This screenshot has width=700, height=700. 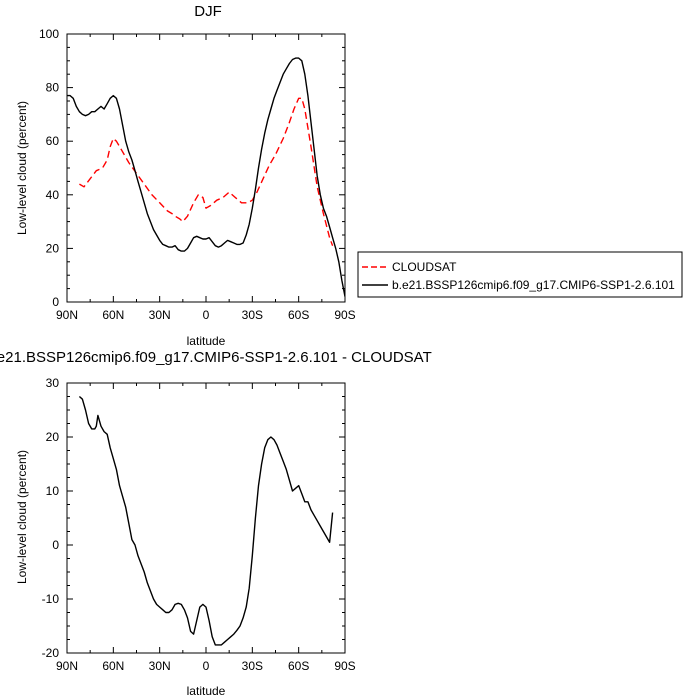 What do you see at coordinates (51, 599) in the screenshot?
I see `y-tick-label: -10` at bounding box center [51, 599].